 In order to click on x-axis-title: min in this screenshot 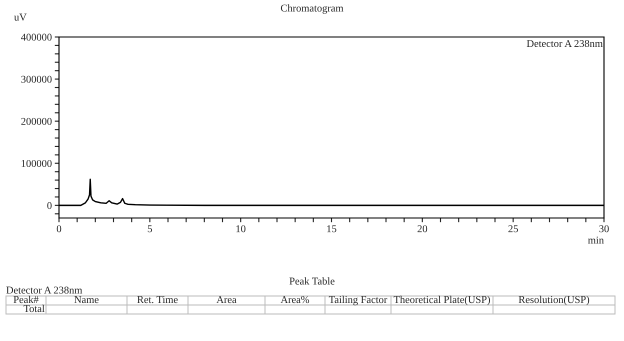, I will do `click(596, 240)`.